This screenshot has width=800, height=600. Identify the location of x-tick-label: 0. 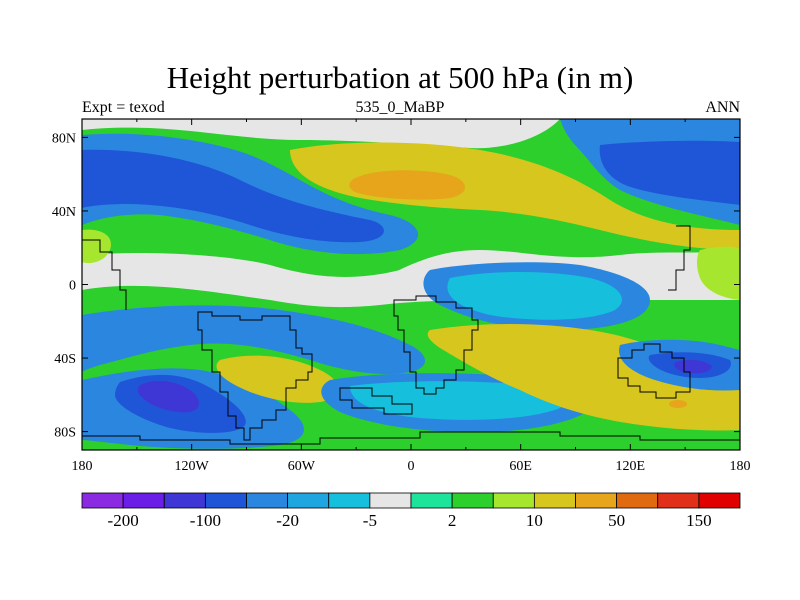
(411, 466).